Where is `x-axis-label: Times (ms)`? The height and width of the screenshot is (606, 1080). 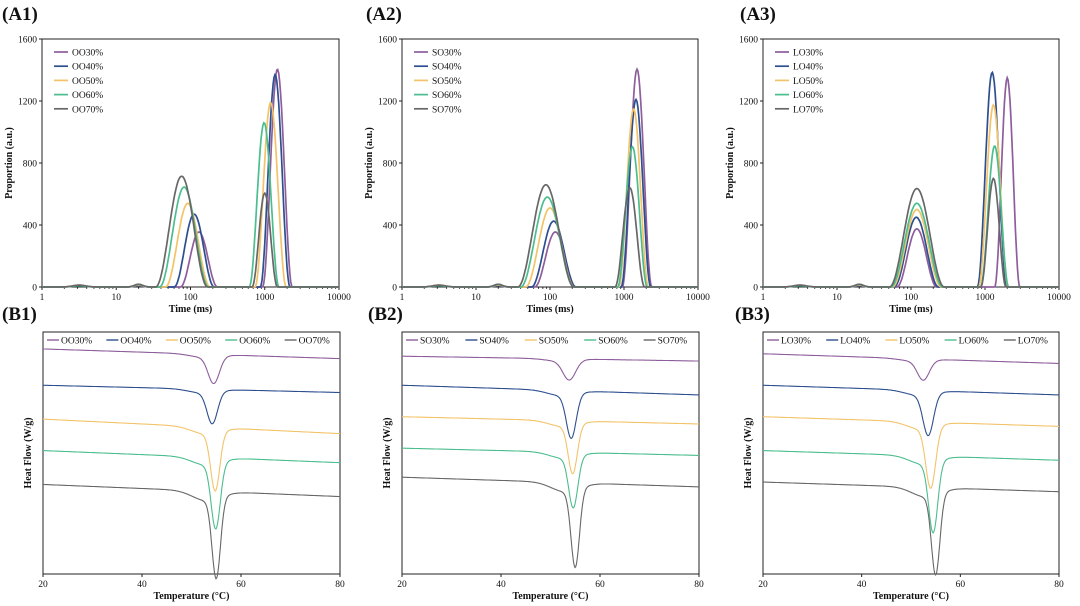 x-axis-label: Times (ms) is located at coordinates (549, 309).